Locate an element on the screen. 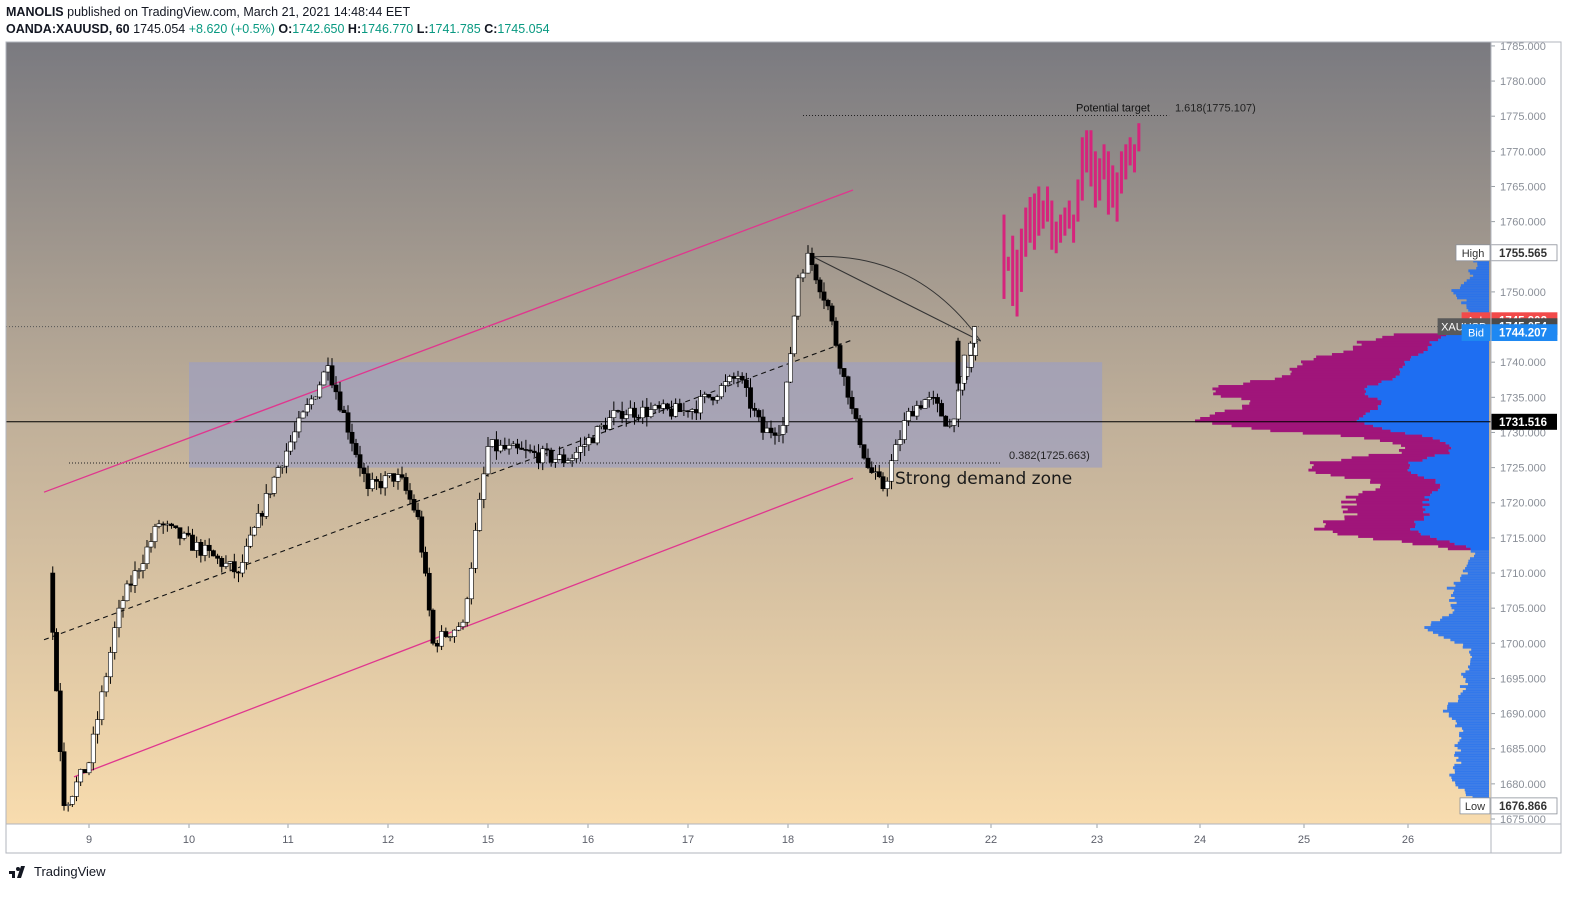 This screenshot has height=897, width=1580. time-axis-label: 26 is located at coordinates (1408, 840).